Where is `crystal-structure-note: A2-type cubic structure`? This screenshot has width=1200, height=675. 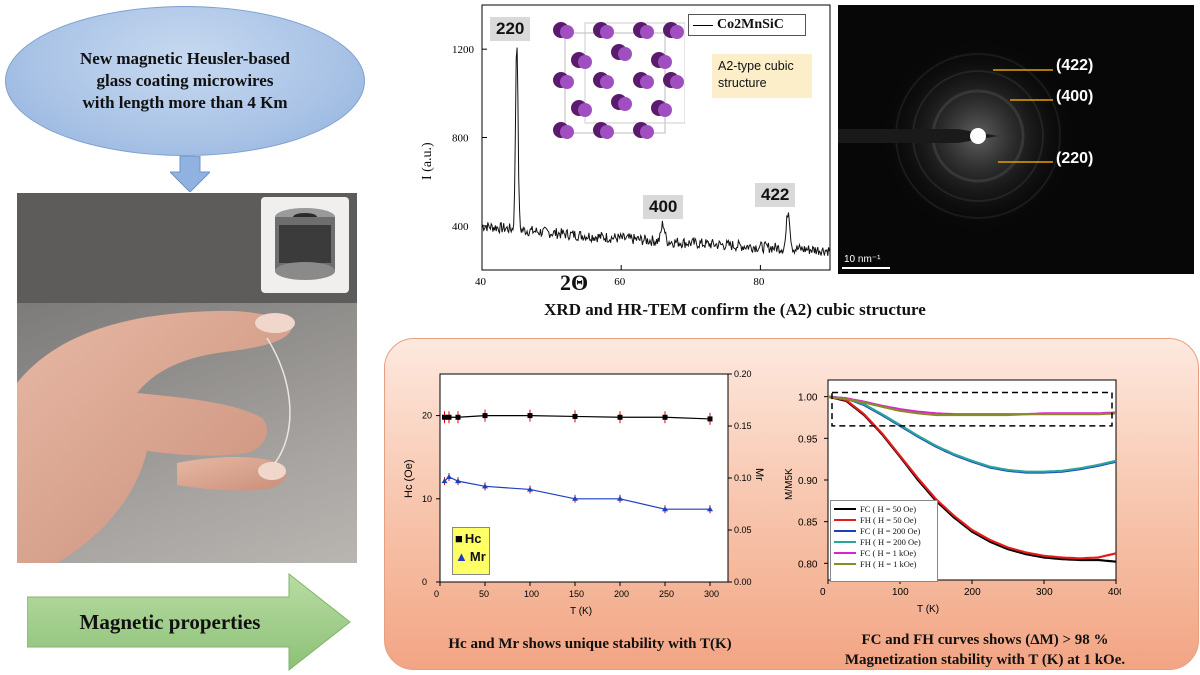 crystal-structure-note: A2-type cubic structure is located at coordinates (762, 76).